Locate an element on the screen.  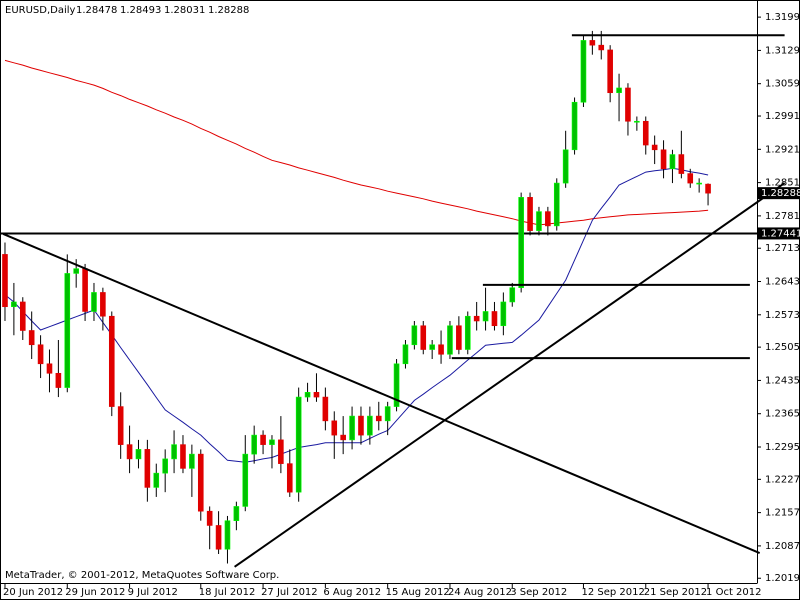
ohlc-open: 1.28478 is located at coordinates (96, 10).